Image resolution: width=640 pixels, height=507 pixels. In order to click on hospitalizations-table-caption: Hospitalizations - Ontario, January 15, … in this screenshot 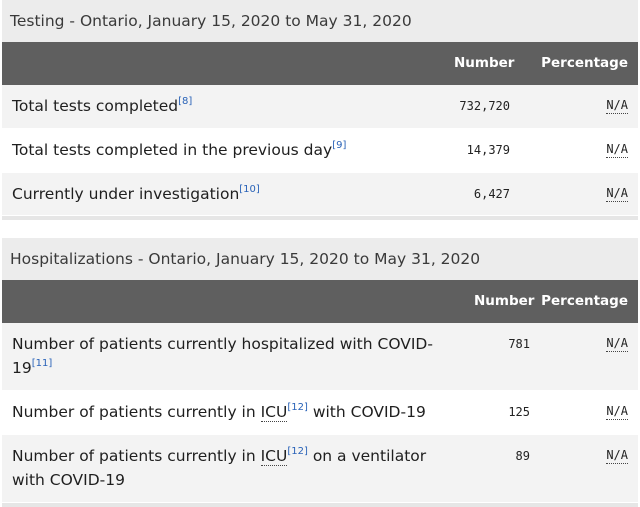, I will do `click(320, 259)`.